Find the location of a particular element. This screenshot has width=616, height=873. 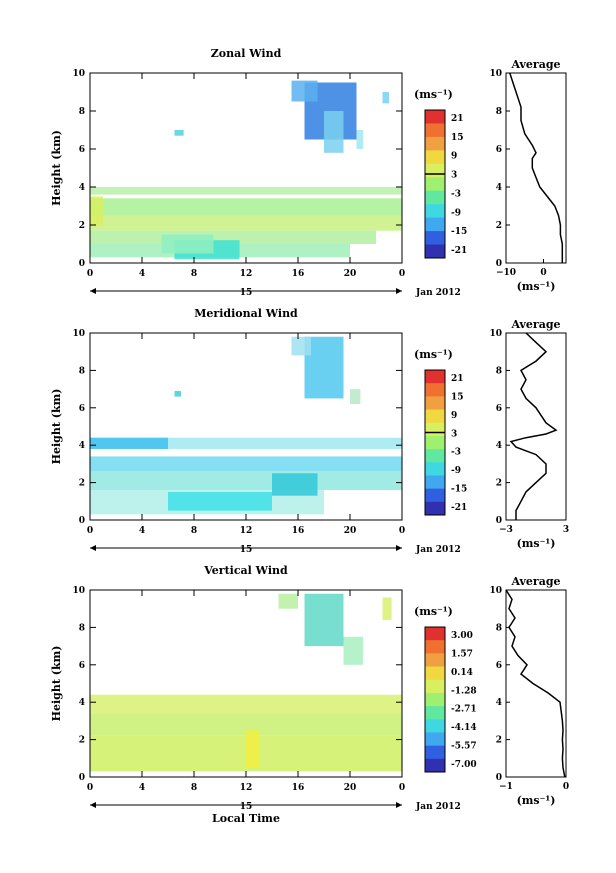

panel-title: Vertical Wind is located at coordinates (245, 570).